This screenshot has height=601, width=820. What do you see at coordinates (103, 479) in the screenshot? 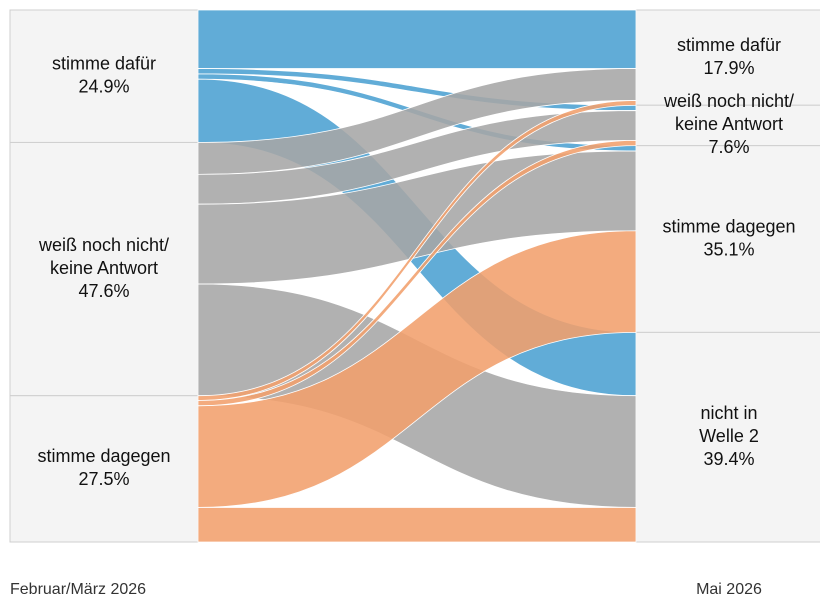
I see `node-value-label: 27.5%` at bounding box center [103, 479].